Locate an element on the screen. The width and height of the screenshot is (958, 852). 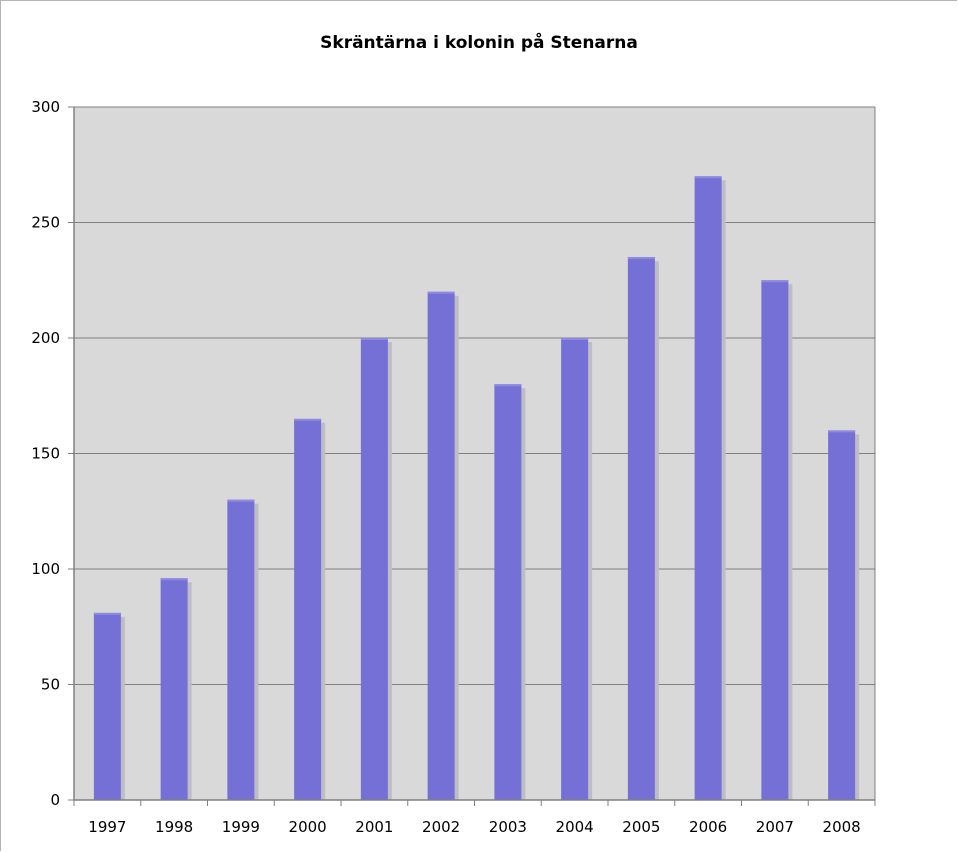
y-tick-label: 100 is located at coordinates (45, 569).